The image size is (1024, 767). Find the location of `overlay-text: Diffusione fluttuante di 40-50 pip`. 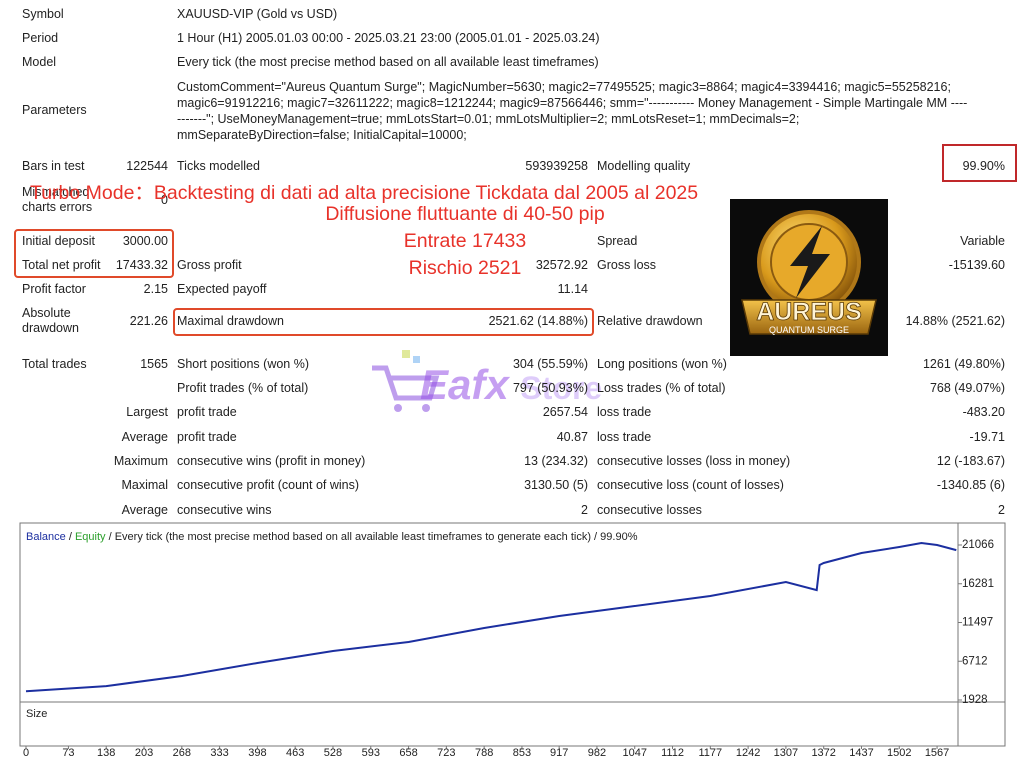

overlay-text: Diffusione fluttuante di 40-50 pip is located at coordinates (465, 214).